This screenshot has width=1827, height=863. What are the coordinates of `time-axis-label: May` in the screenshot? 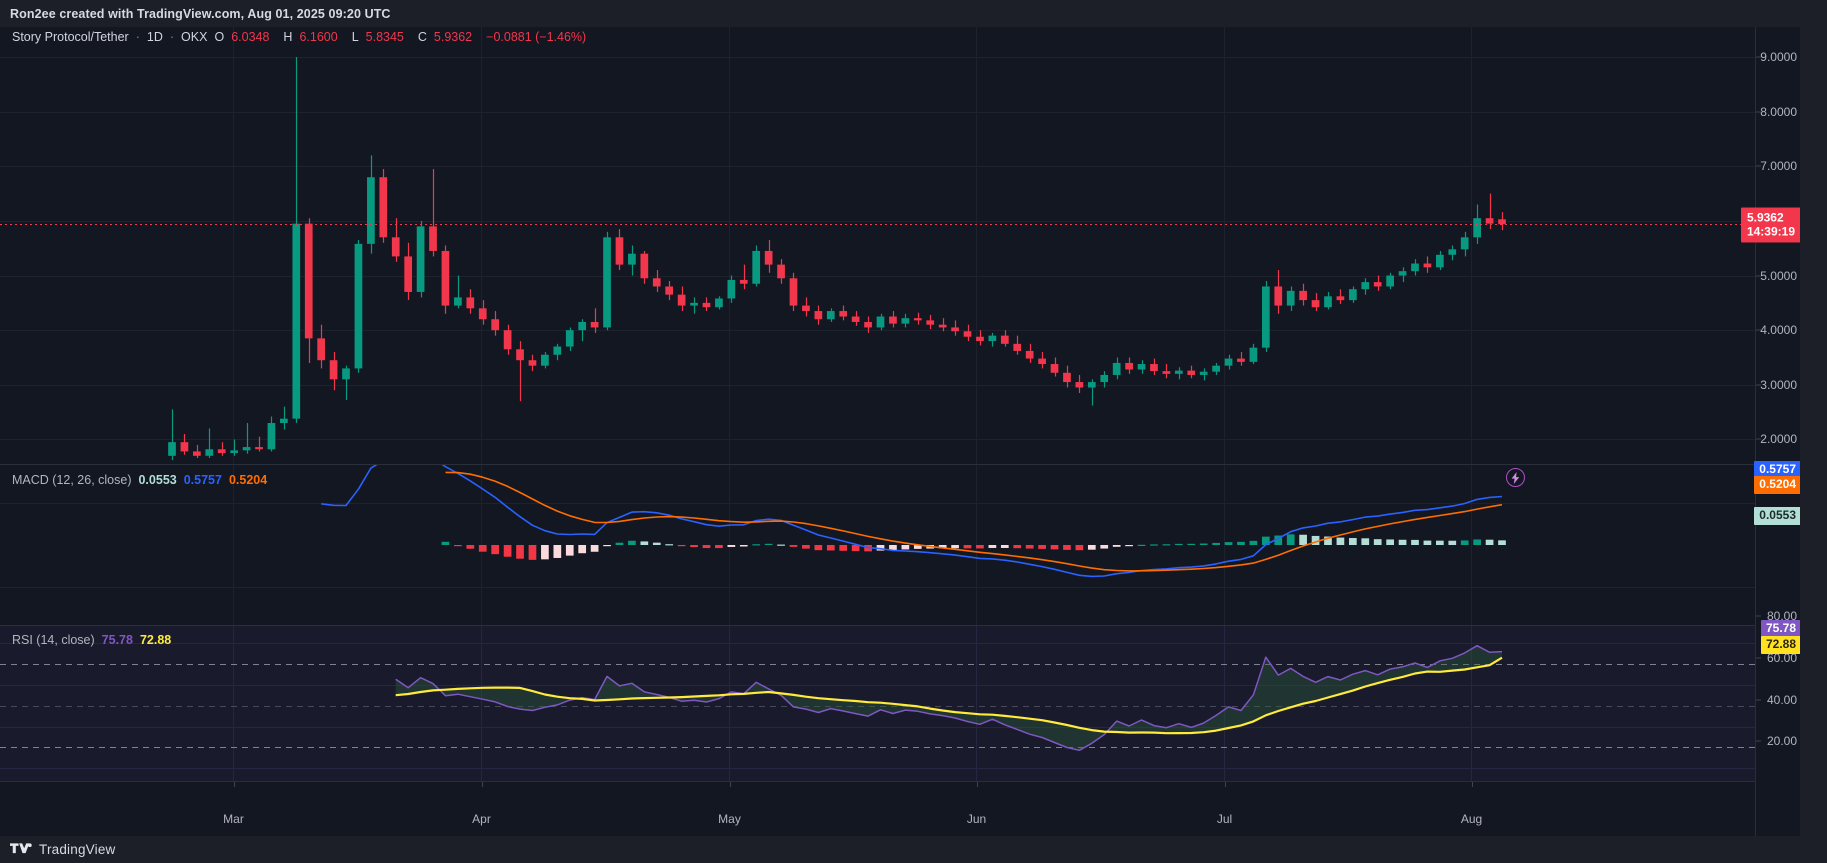 It's located at (729, 819).